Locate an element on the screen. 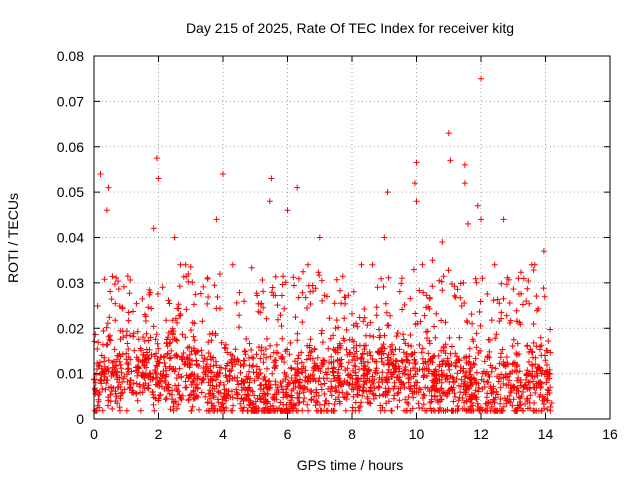  x-tick-label: 12 is located at coordinates (481, 434).